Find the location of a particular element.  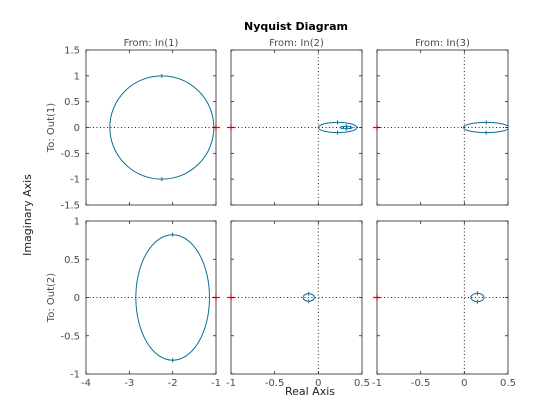

subplot-r0c1: From: In(2) is located at coordinates (295, 122).